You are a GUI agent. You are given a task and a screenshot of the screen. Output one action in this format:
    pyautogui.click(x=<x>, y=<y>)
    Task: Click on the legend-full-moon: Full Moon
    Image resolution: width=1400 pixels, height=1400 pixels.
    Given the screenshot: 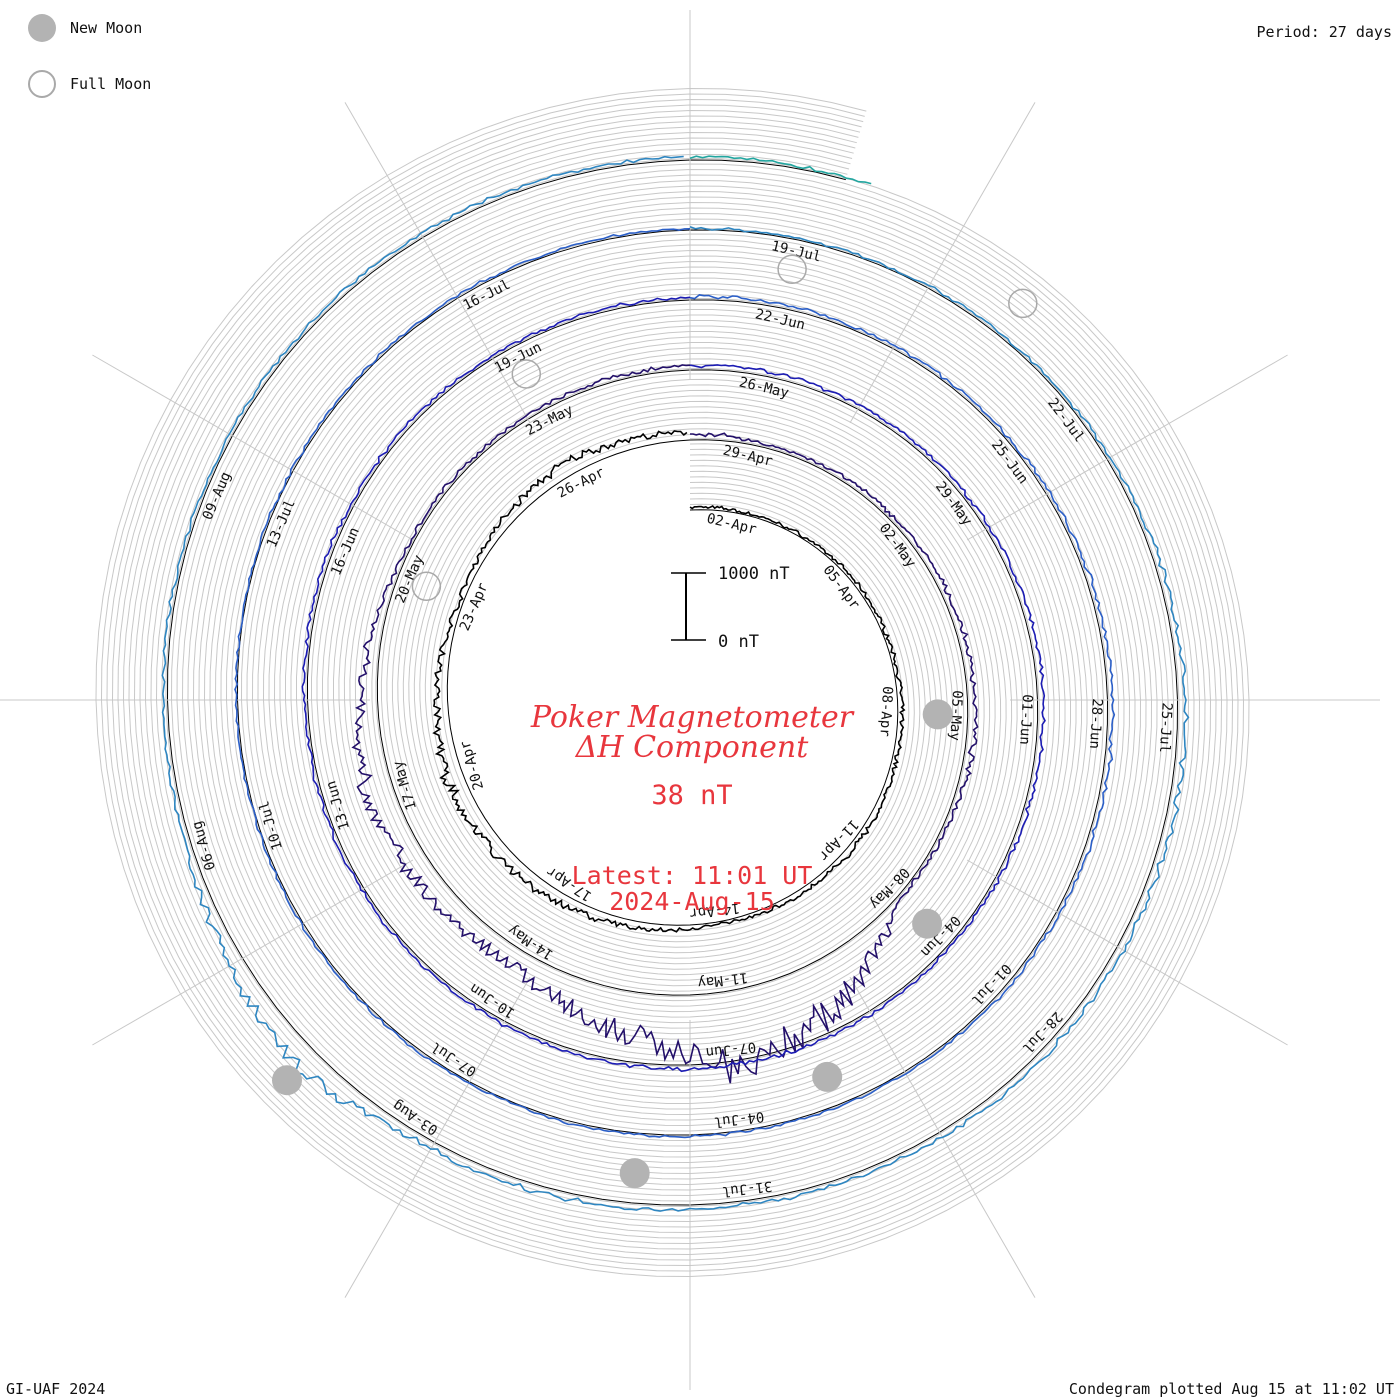 What is the action you would take?
    pyautogui.click(x=89, y=84)
    